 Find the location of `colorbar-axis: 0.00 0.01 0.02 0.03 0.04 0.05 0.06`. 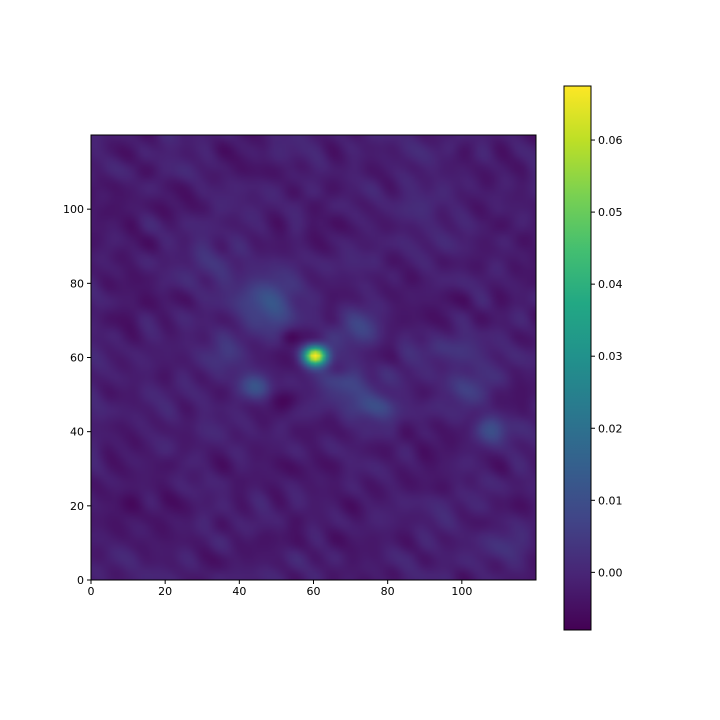

colorbar-axis: 0.00 0.01 0.02 0.03 0.04 0.05 0.06 is located at coordinates (607, 356).